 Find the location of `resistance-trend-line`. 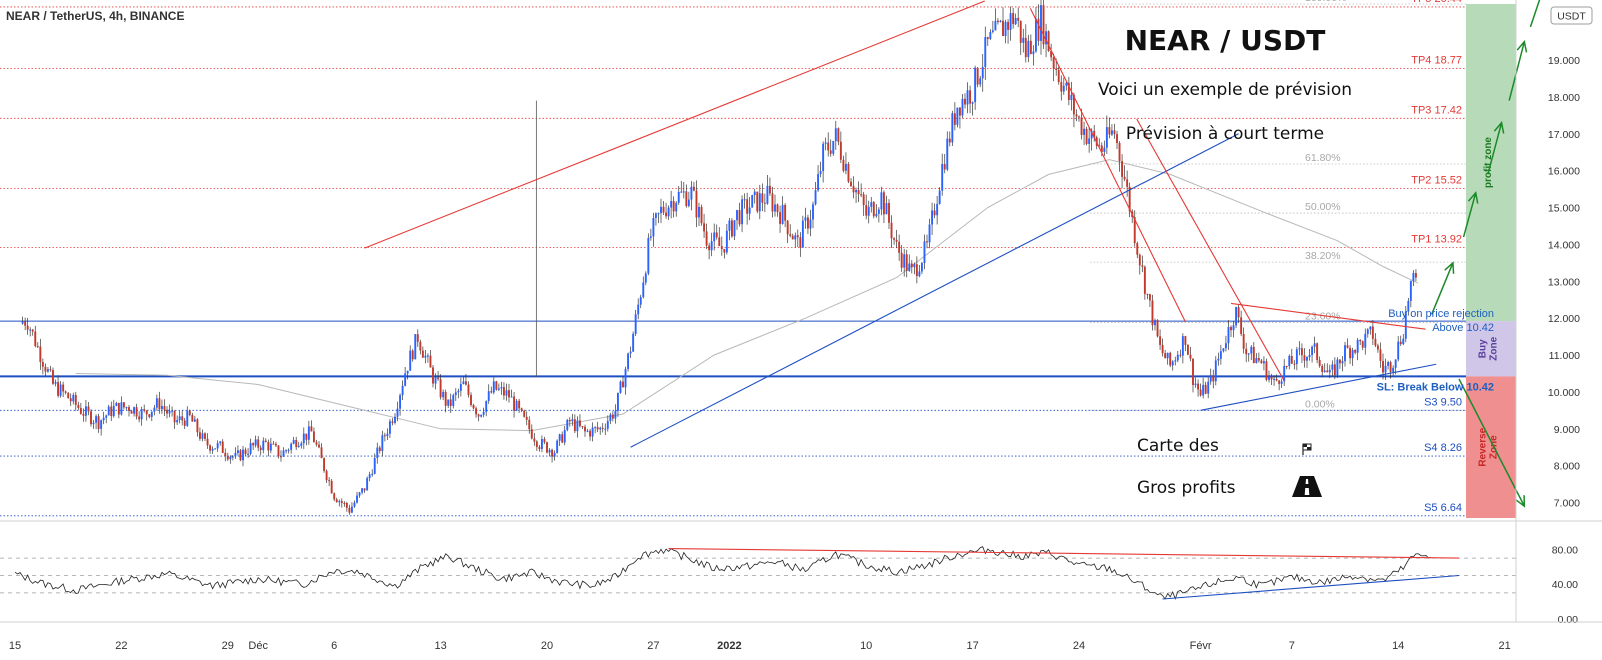

resistance-trend-line is located at coordinates (1328, 316).